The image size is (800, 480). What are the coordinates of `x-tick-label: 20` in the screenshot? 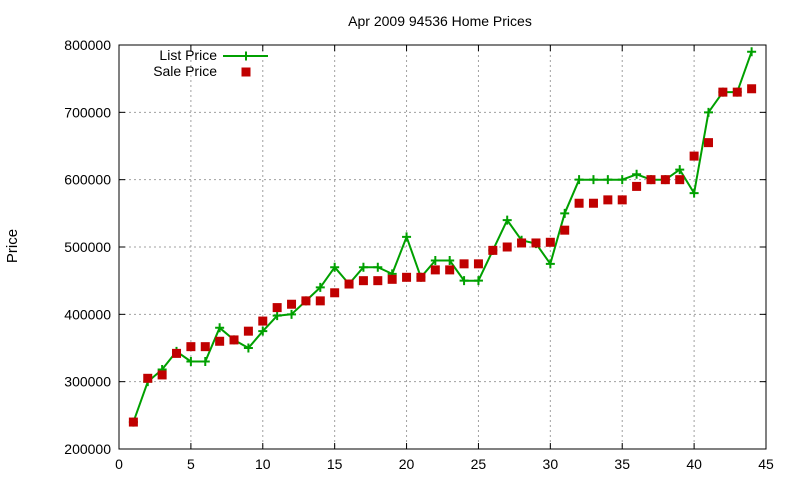 It's located at (407, 464).